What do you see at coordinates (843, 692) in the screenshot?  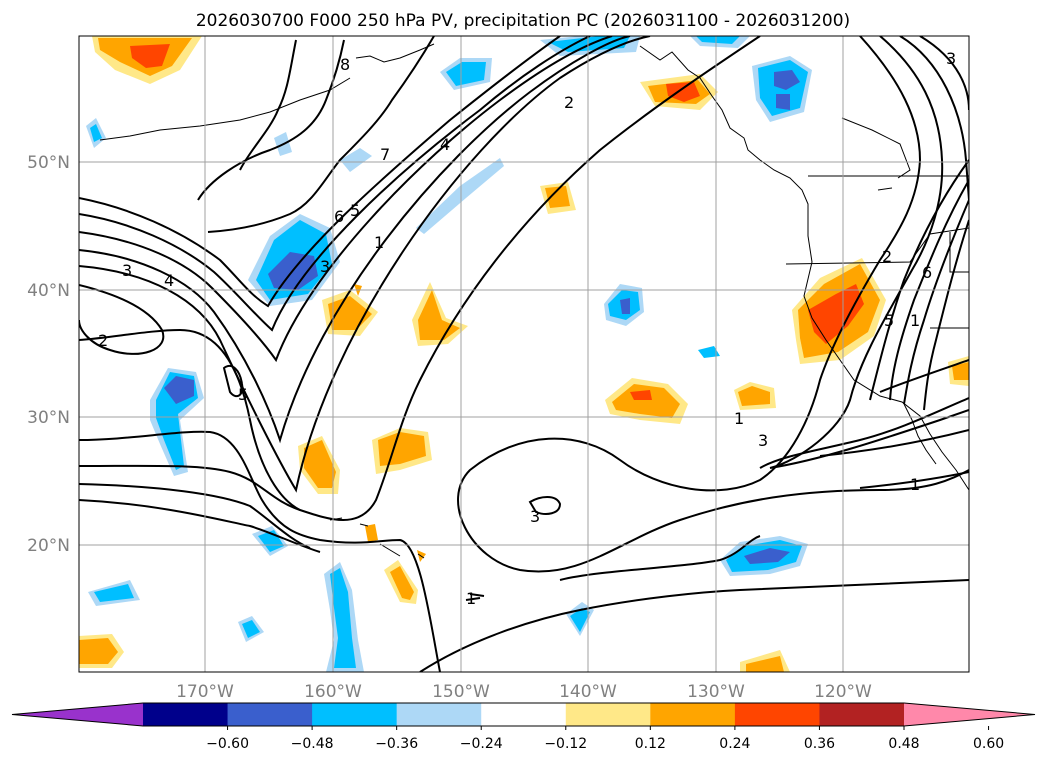 I see `lon-label-120w: 120°W` at bounding box center [843, 692].